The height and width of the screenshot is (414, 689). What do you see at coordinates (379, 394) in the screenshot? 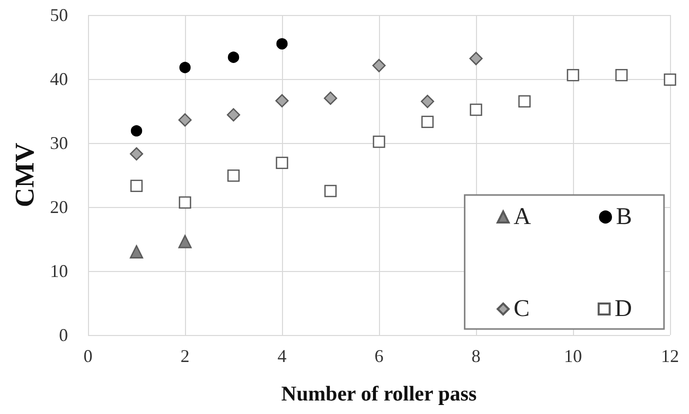
I see `x-axis-title: Number of roller pass` at bounding box center [379, 394].